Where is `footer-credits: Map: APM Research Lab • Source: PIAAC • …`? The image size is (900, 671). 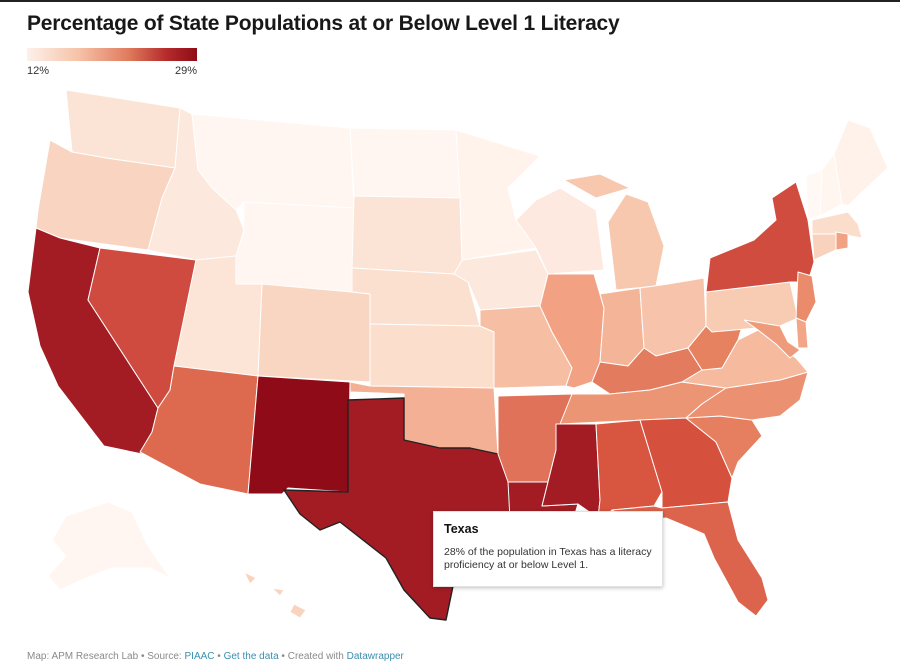 footer-credits: Map: APM Research Lab • Source: PIAAC • … is located at coordinates (215, 656).